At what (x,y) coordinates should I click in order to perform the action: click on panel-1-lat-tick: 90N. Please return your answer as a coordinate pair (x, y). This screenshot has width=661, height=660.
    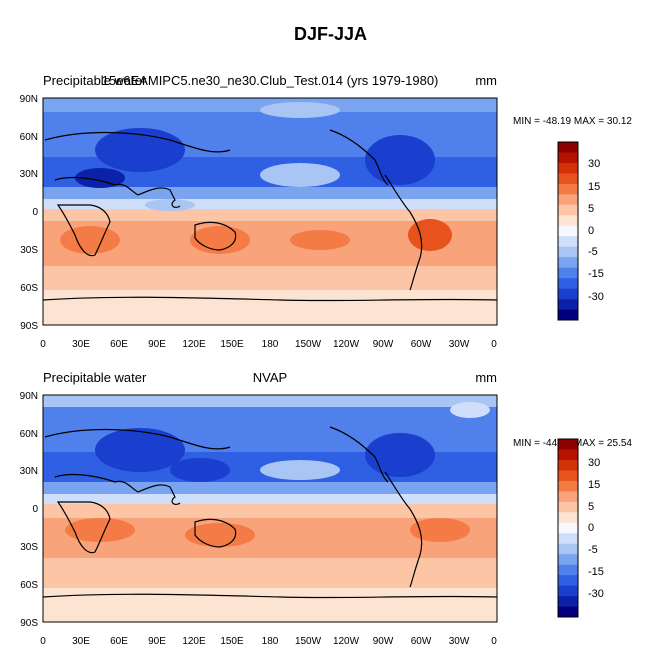
    Looking at the image, I should click on (29, 99).